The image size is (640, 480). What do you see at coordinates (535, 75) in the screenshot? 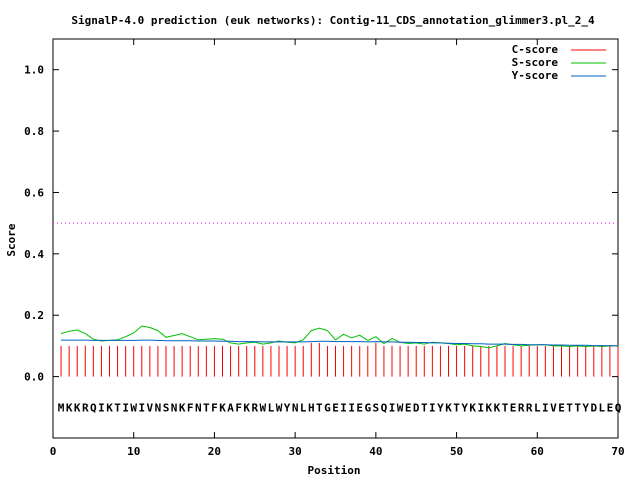
I see `legend-label-y-score: Y-score` at bounding box center [535, 75].